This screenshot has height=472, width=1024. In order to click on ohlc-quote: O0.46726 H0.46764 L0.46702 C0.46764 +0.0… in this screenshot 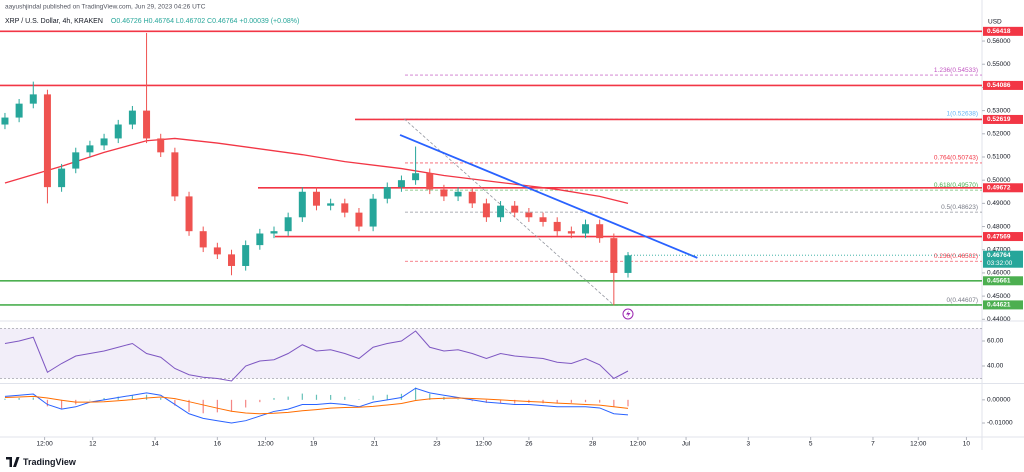, I will do `click(205, 21)`.